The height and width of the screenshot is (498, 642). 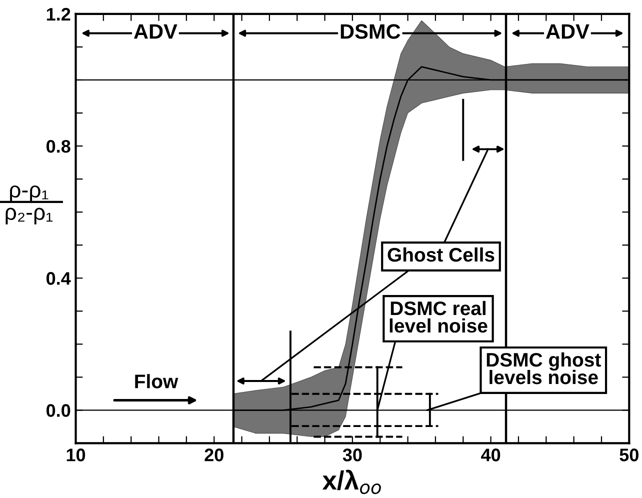 I want to click on x-axis-title: x/λ$_{oo}$, so click(x=351, y=482).